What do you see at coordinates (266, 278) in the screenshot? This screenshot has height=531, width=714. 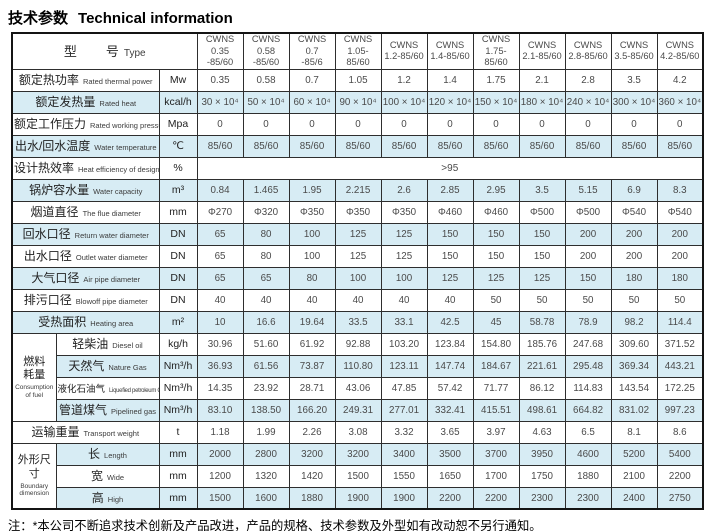 I see `value-cell: 65` at bounding box center [266, 278].